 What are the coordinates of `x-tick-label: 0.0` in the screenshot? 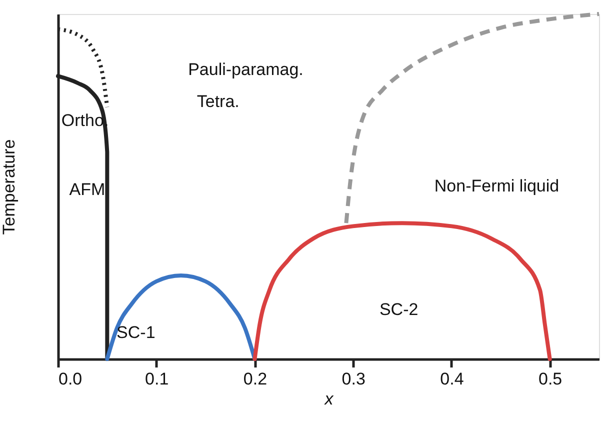 It's located at (70, 379).